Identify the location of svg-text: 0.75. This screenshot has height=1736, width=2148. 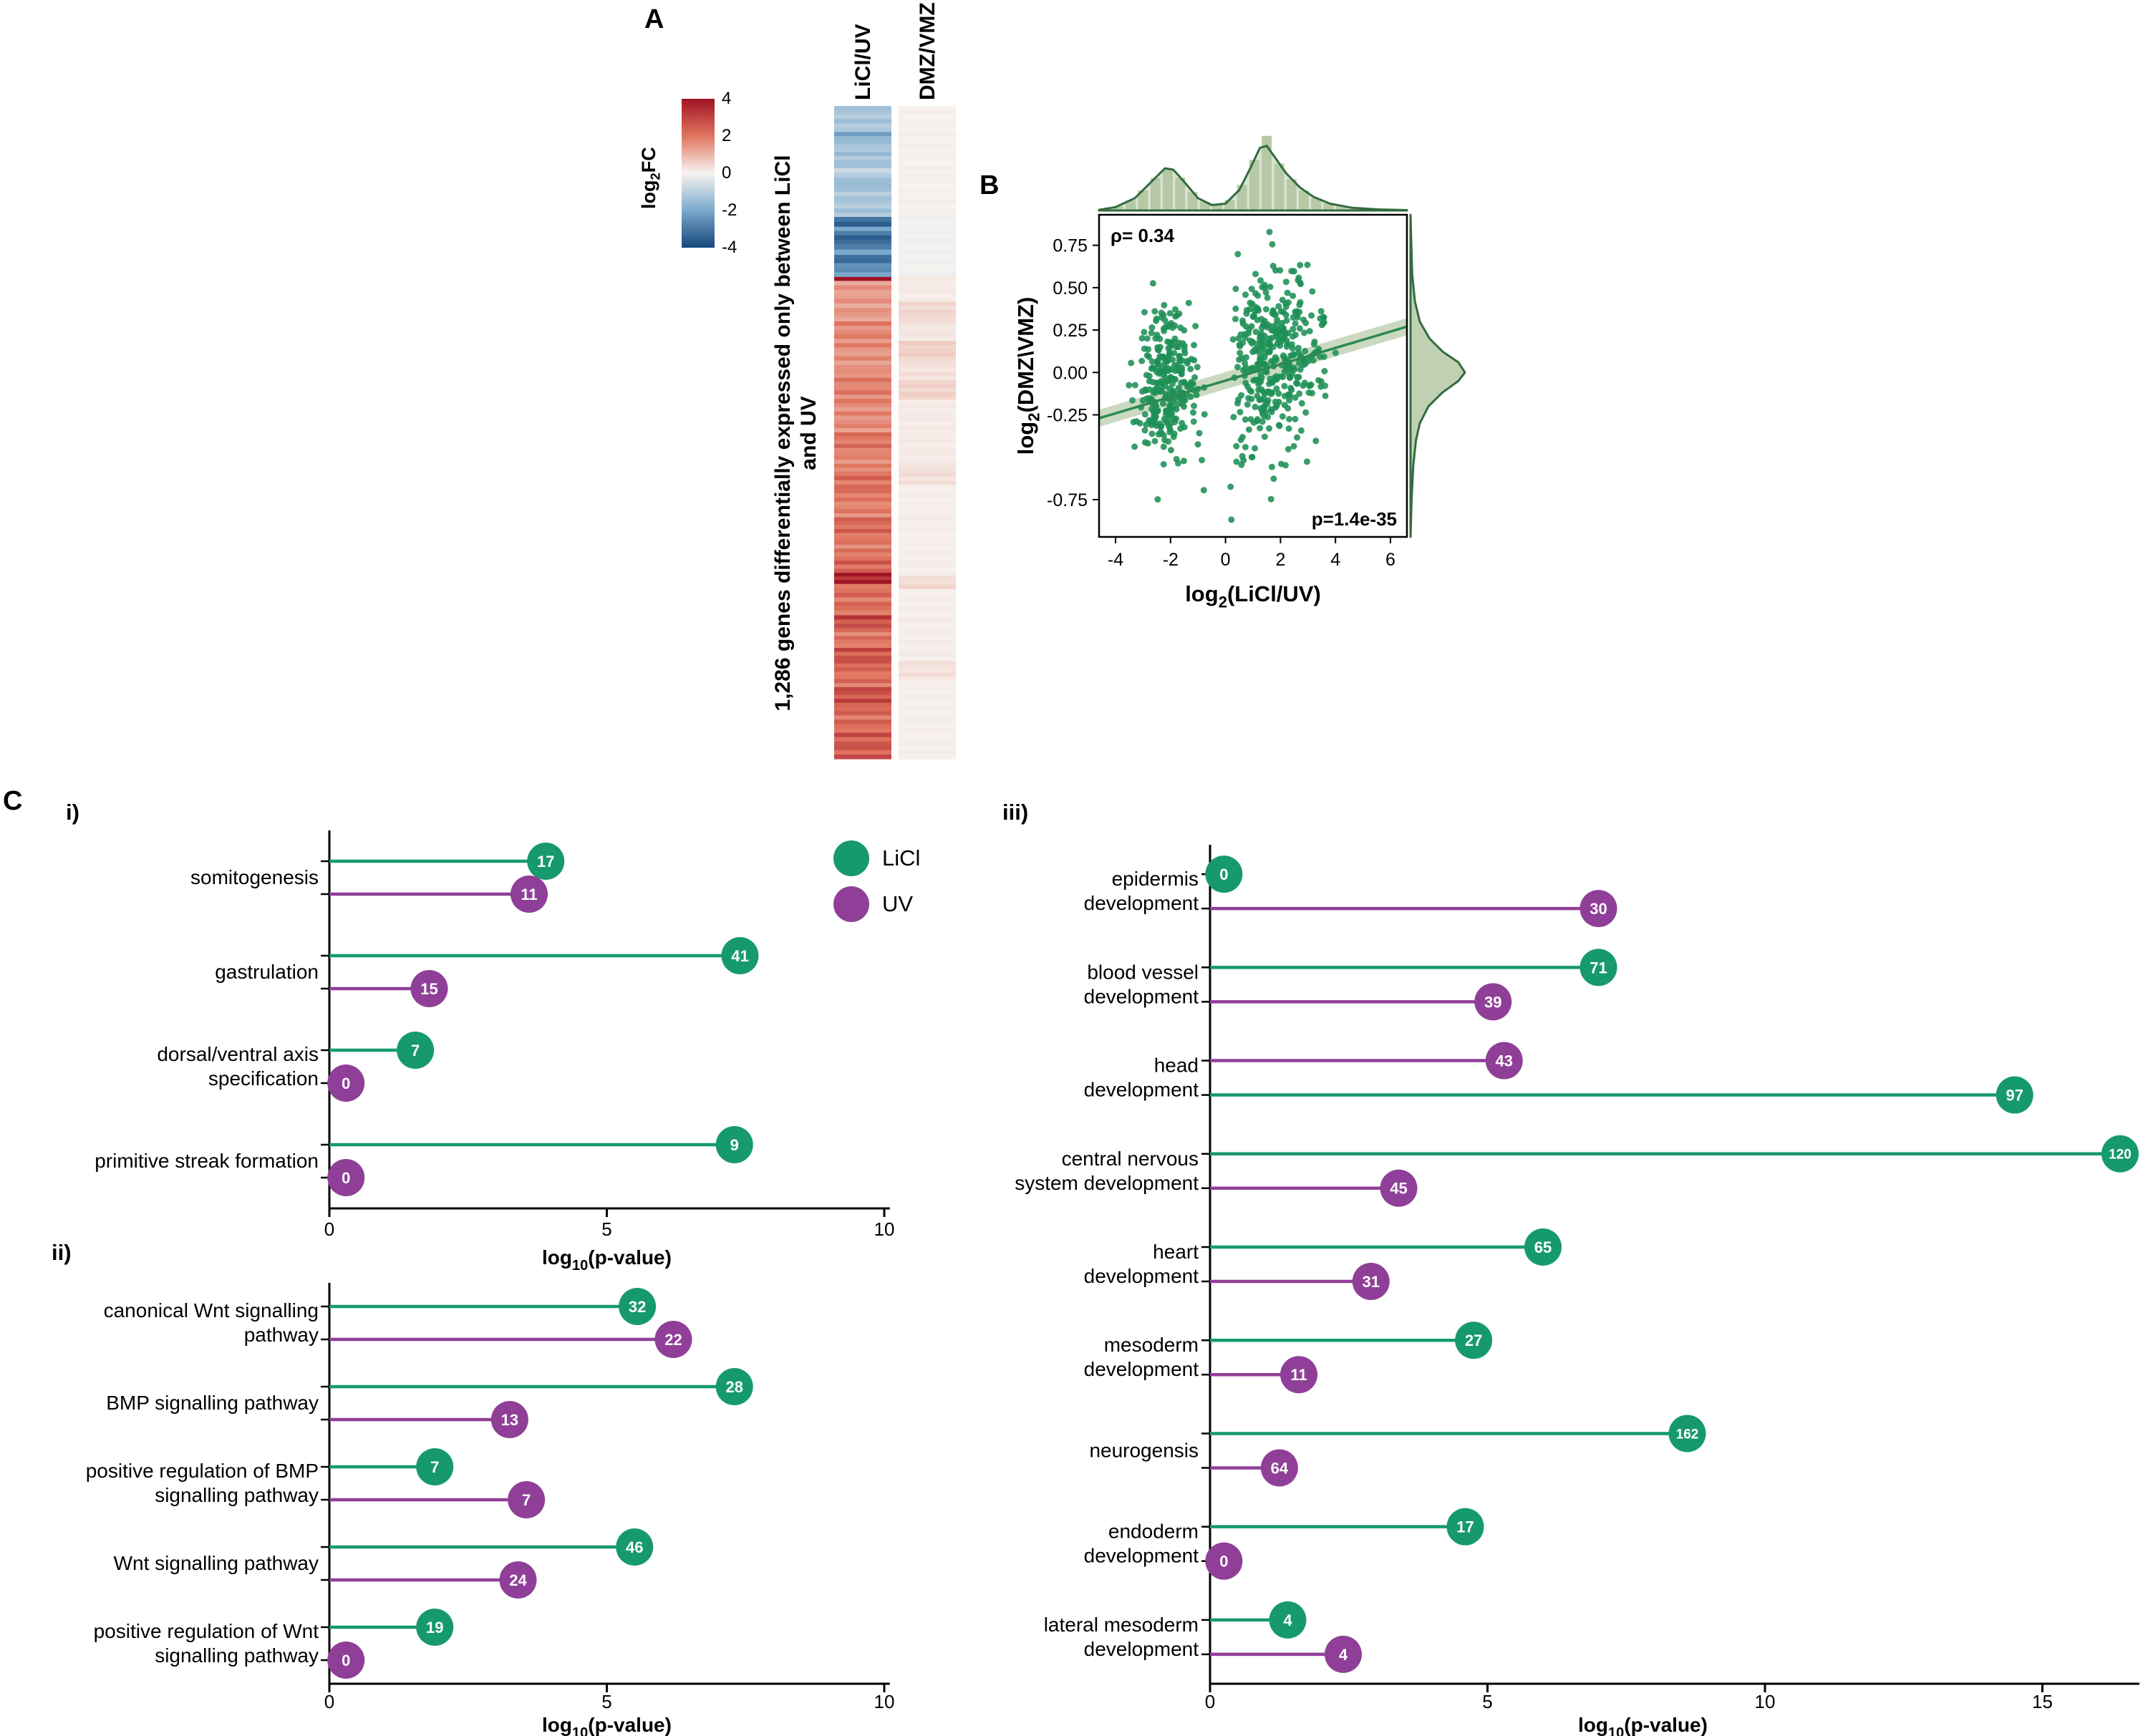
(1070, 246).